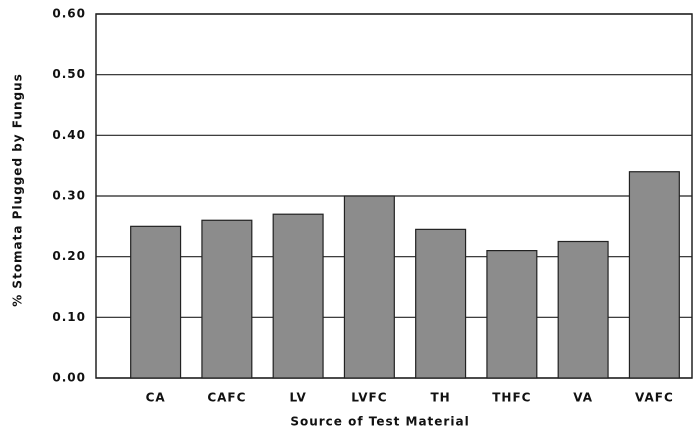 The height and width of the screenshot is (433, 693). What do you see at coordinates (511, 398) in the screenshot?
I see `x-tick-label: THFC` at bounding box center [511, 398].